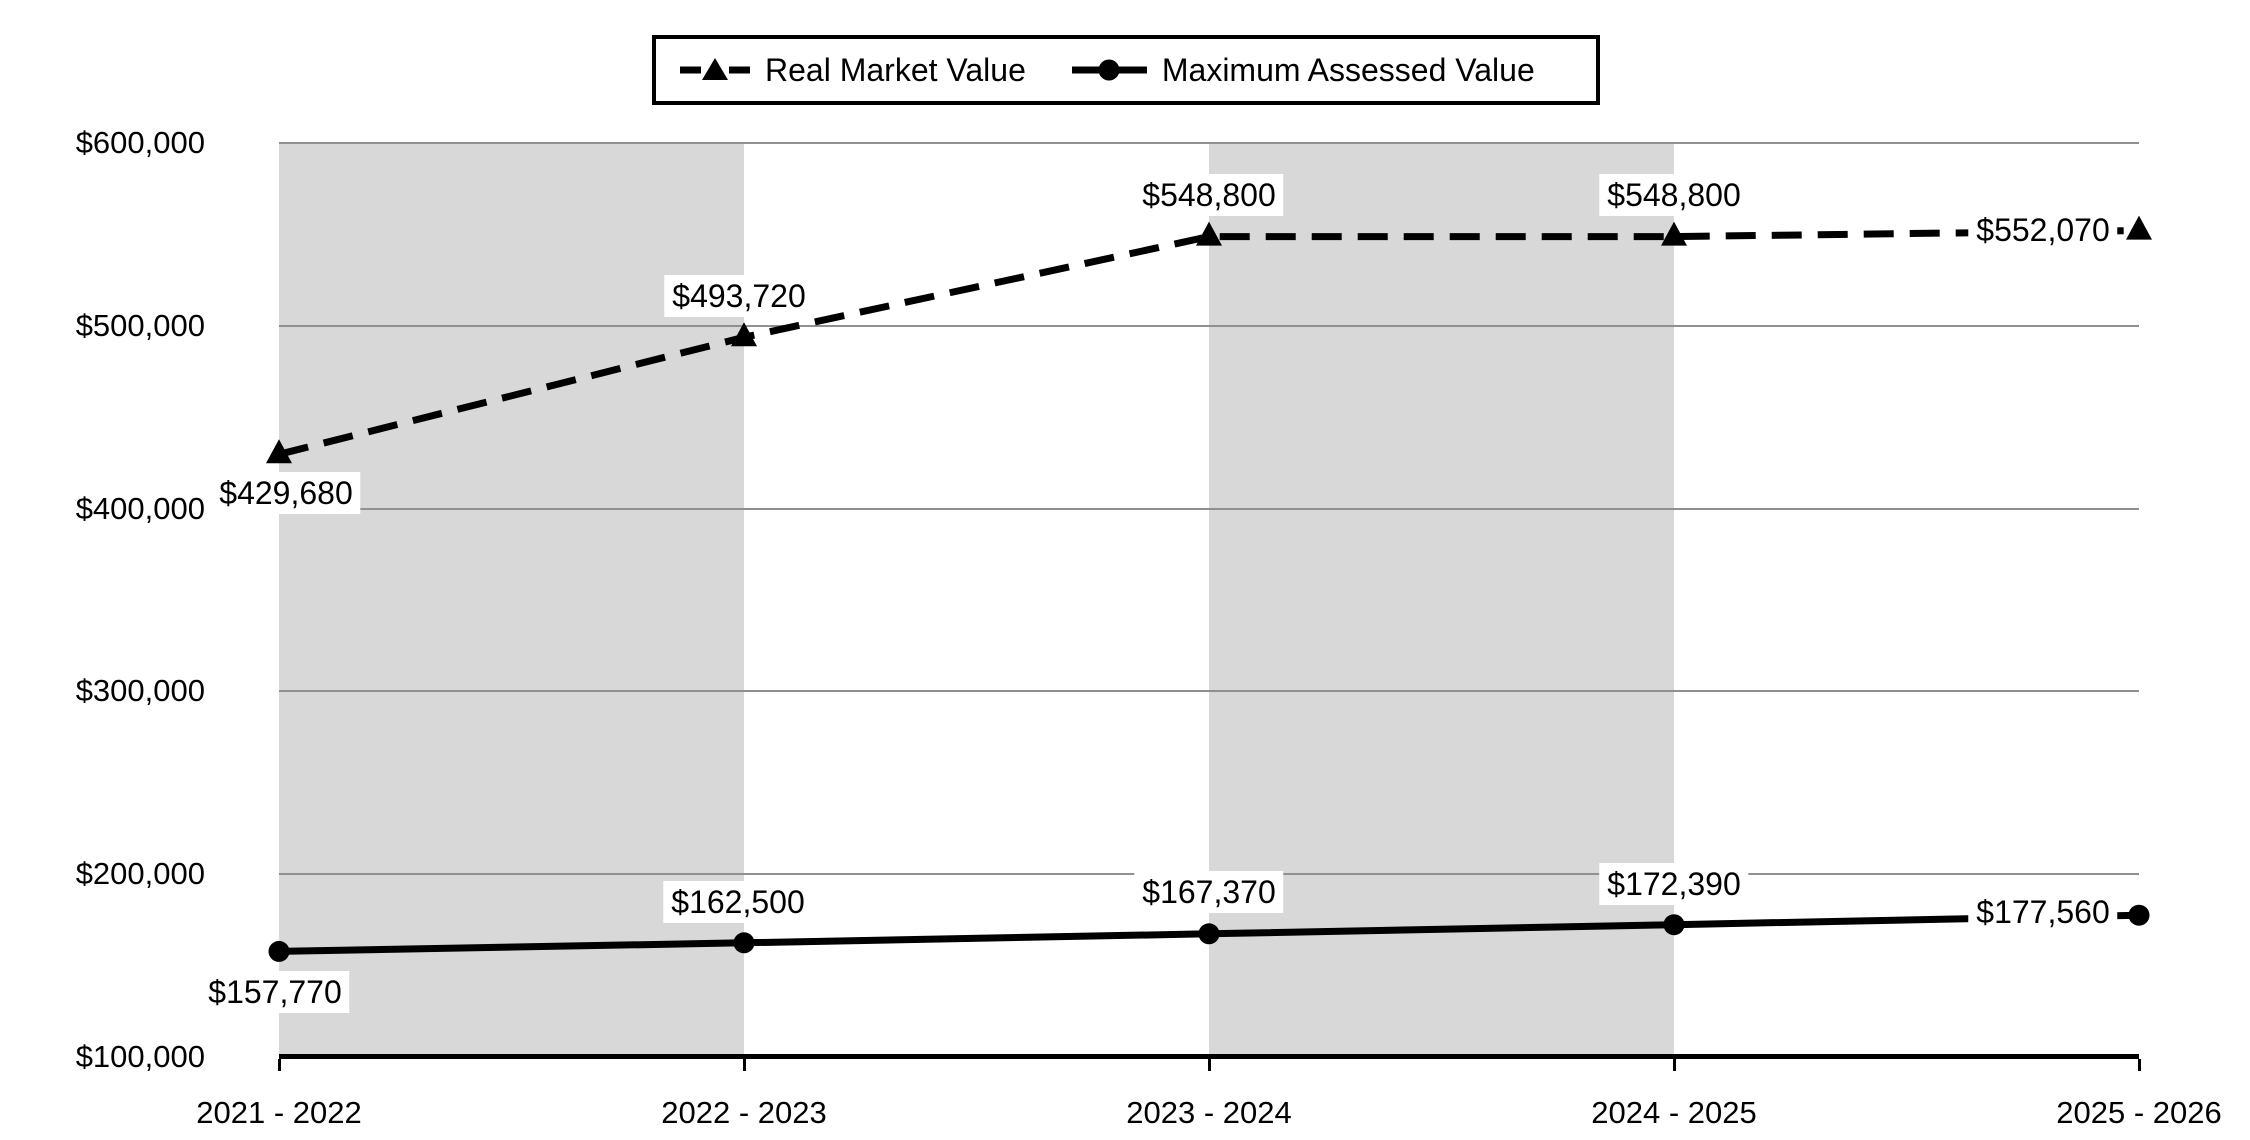 The width and height of the screenshot is (2250, 1140). Describe the element at coordinates (1674, 884) in the screenshot. I see `data-label-mav-2024: $172,390` at that location.